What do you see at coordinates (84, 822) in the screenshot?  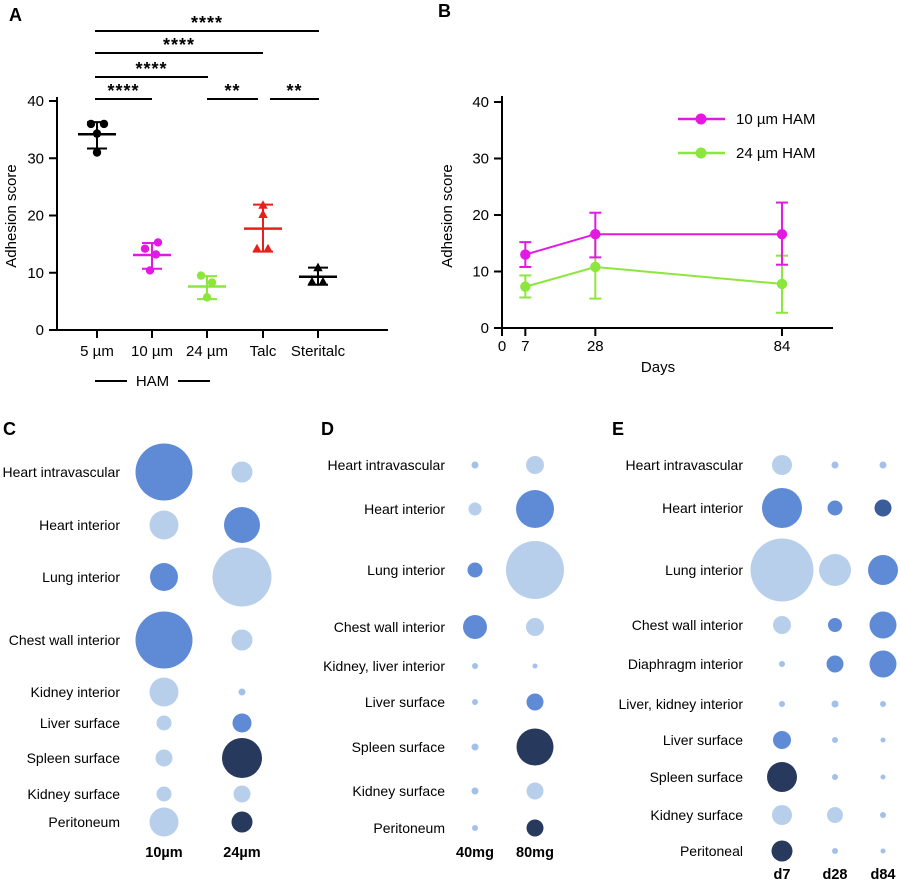 I see `row-label: Peritoneum` at bounding box center [84, 822].